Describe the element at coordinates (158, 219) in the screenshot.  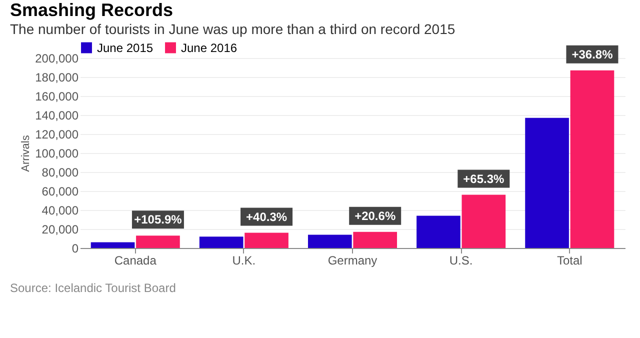
I see `annotation: +105.9%` at that location.